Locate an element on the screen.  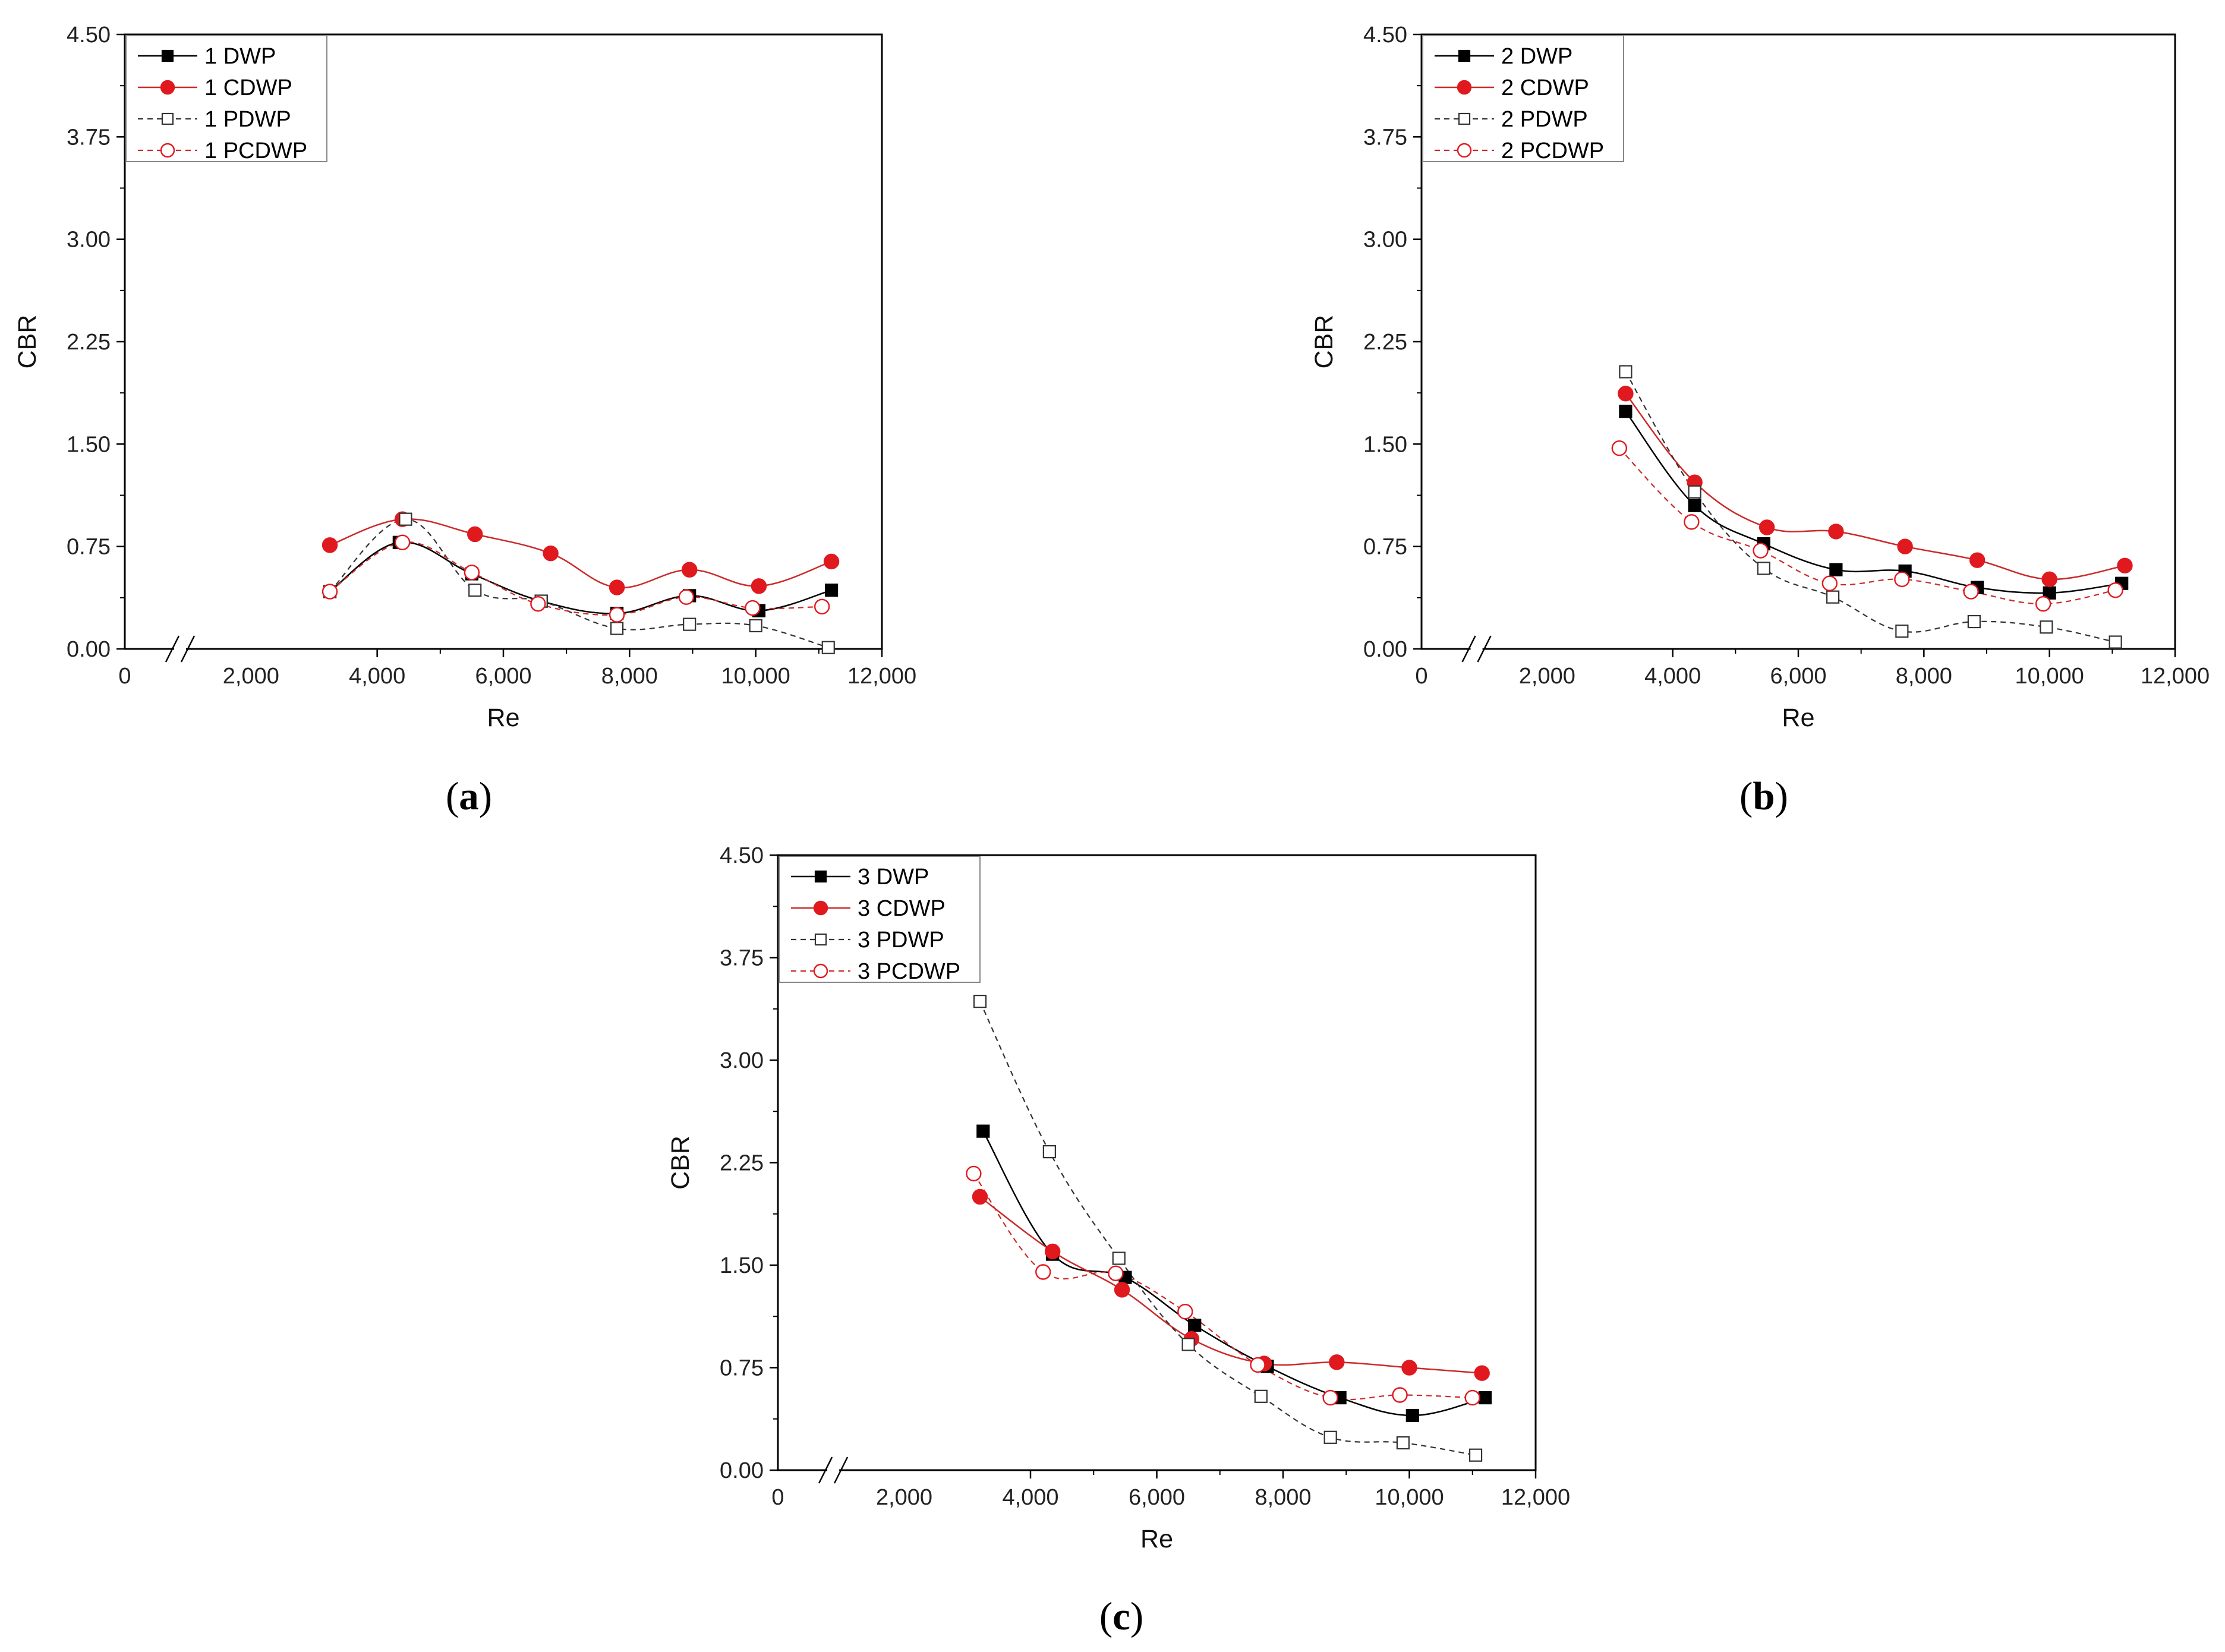
x-tick-label: 4,000 is located at coordinates (377, 677).